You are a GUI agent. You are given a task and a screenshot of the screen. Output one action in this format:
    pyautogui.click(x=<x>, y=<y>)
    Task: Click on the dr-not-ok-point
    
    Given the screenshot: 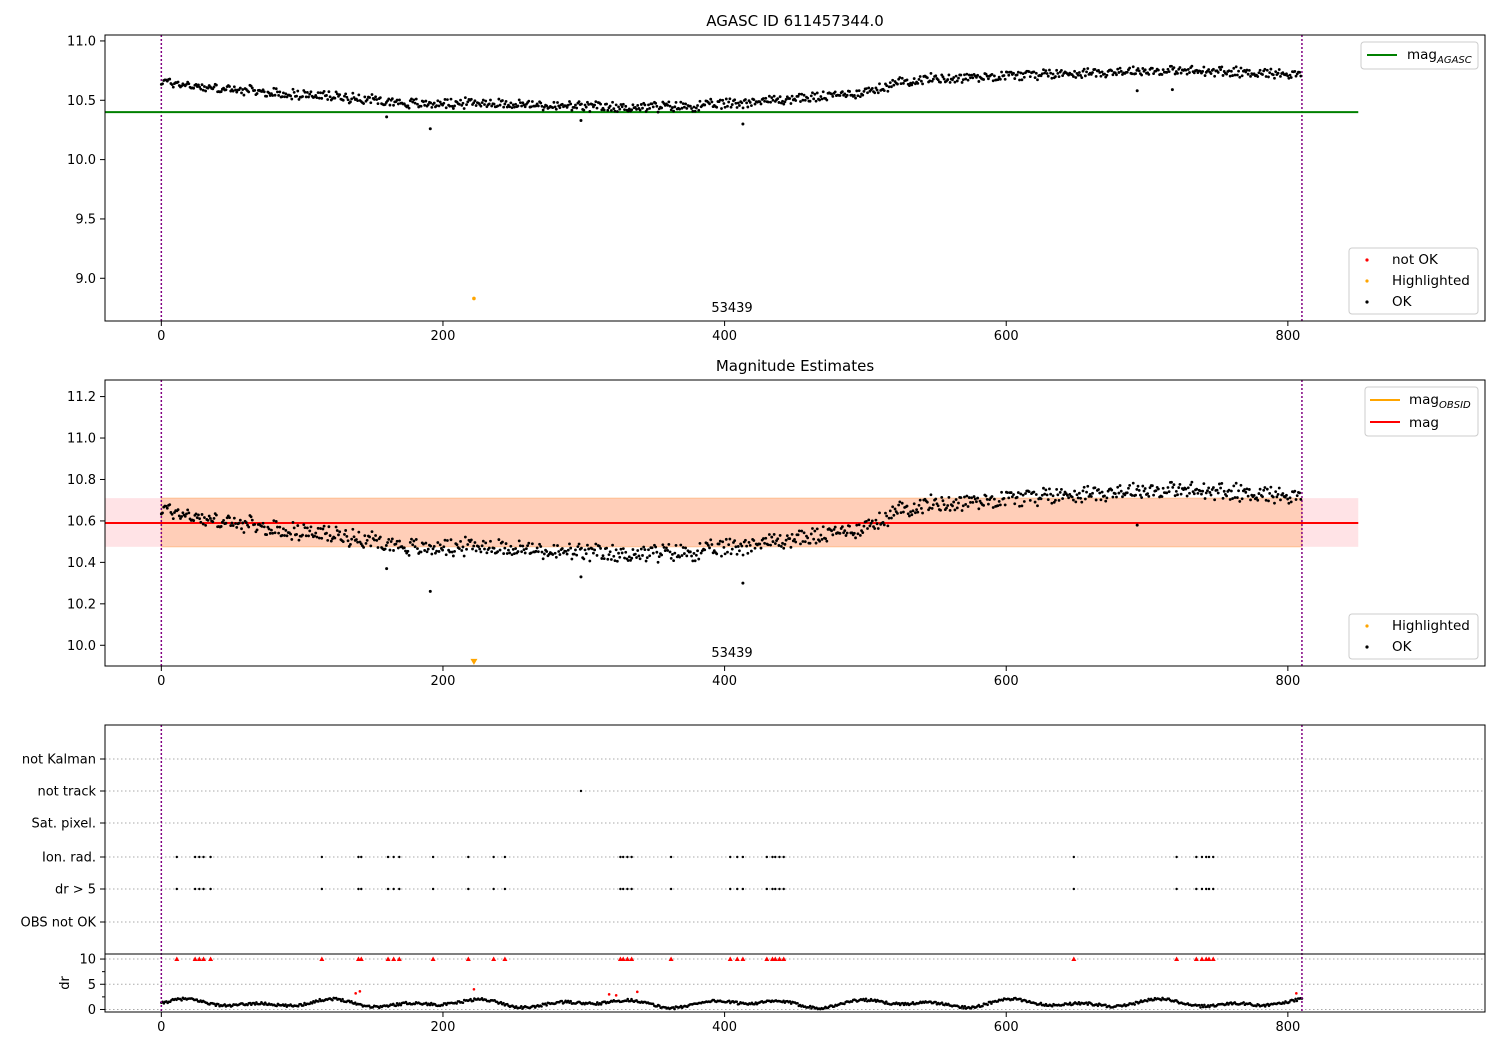 What is the action you would take?
    pyautogui.click(x=1296, y=993)
    